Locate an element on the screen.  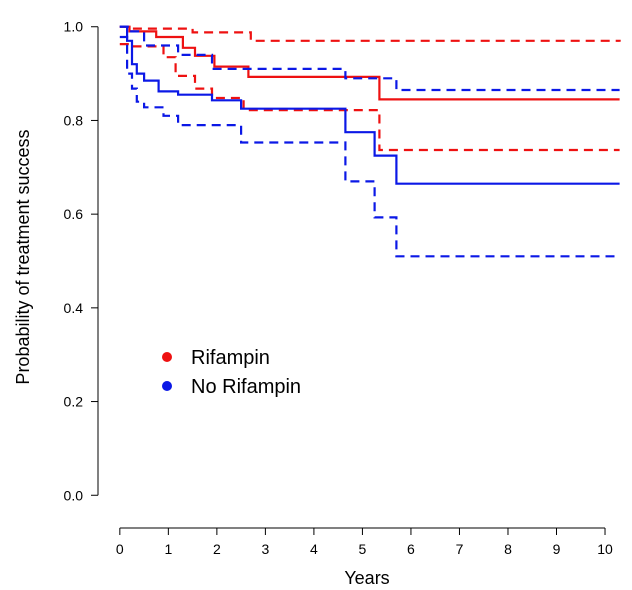
legend-marker-rifampin is located at coordinates (167, 357).